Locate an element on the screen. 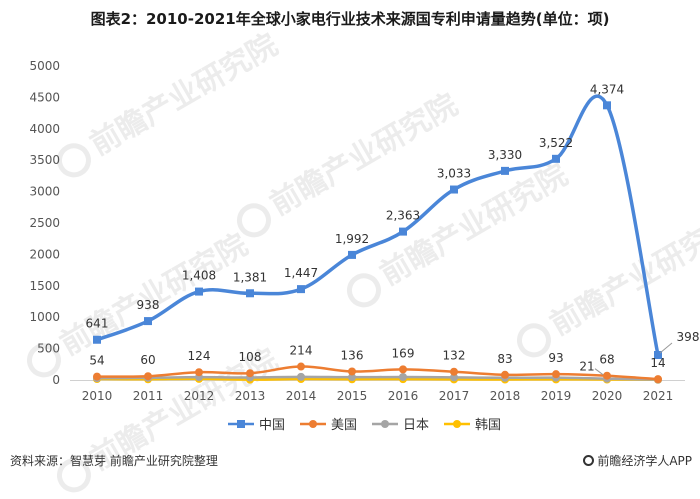 This screenshot has width=700, height=499. y-tick-label: 0 is located at coordinates (56, 380).